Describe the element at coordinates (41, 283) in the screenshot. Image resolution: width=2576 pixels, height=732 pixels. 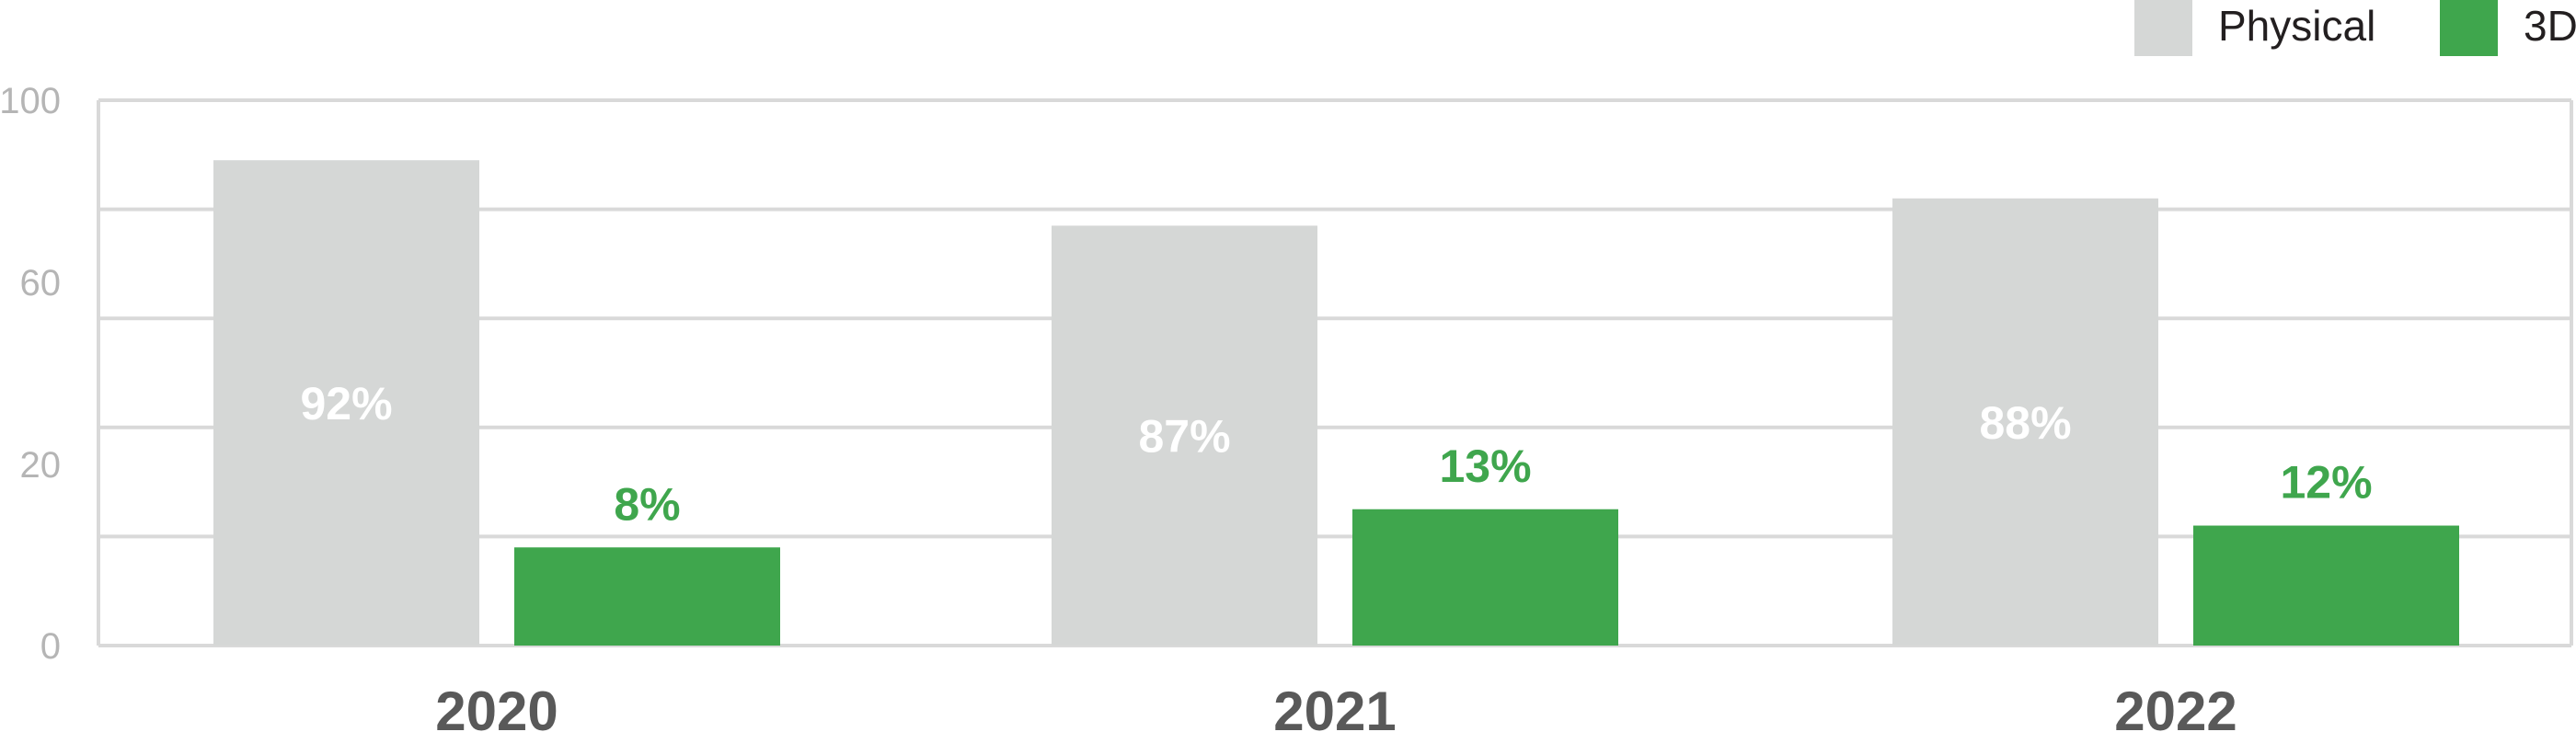
I see `y-tick-label: 60` at that location.